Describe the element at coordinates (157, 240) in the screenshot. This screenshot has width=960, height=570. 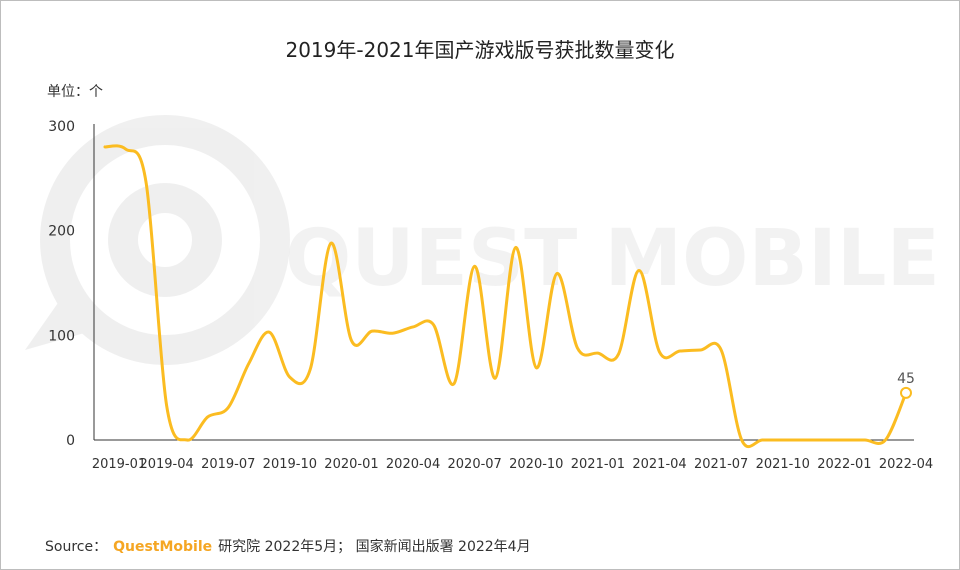
I see `watermark-logo-icon` at that location.